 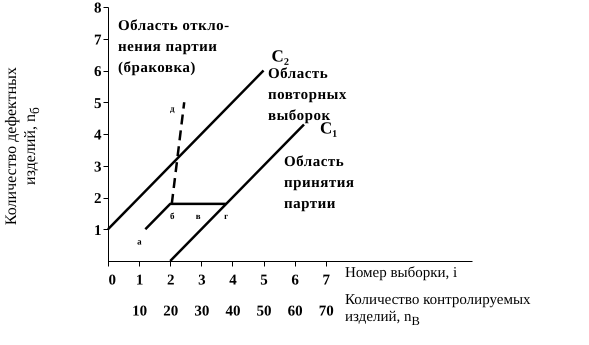 I want to click on x2-tick-label: 40, so click(x=232, y=312).